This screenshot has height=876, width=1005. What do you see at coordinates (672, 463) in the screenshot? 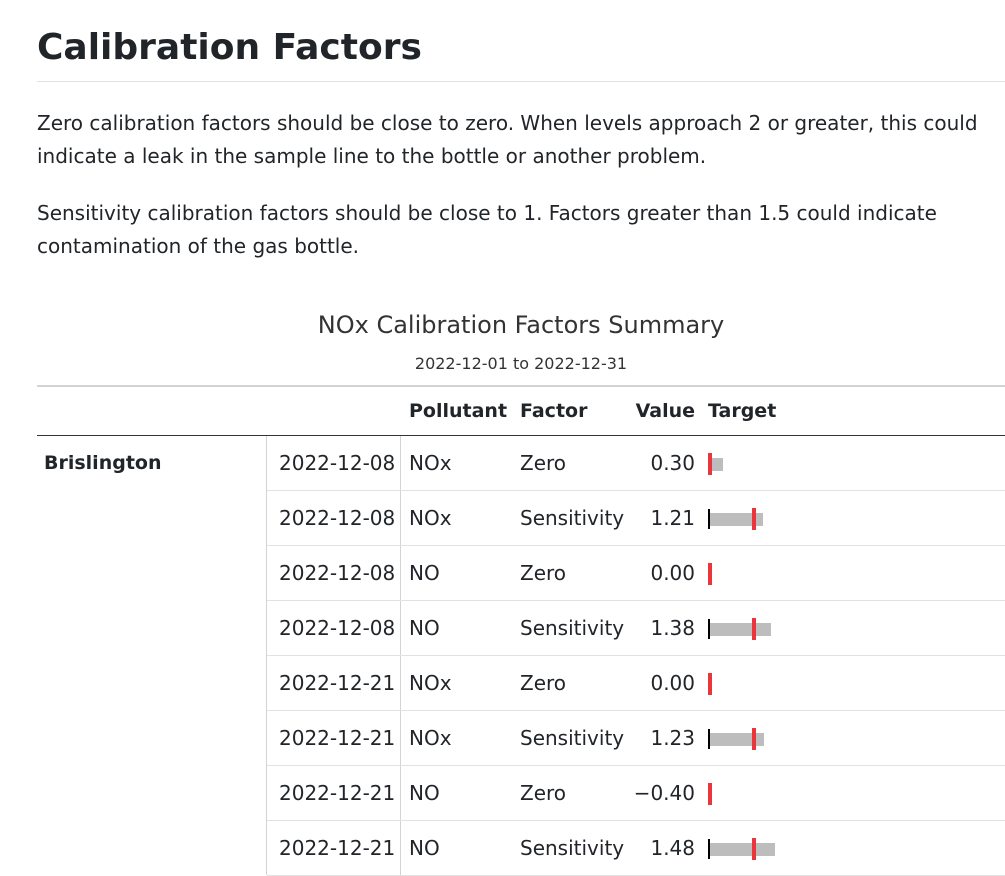
I see `value-cell: 0.30` at bounding box center [672, 463].